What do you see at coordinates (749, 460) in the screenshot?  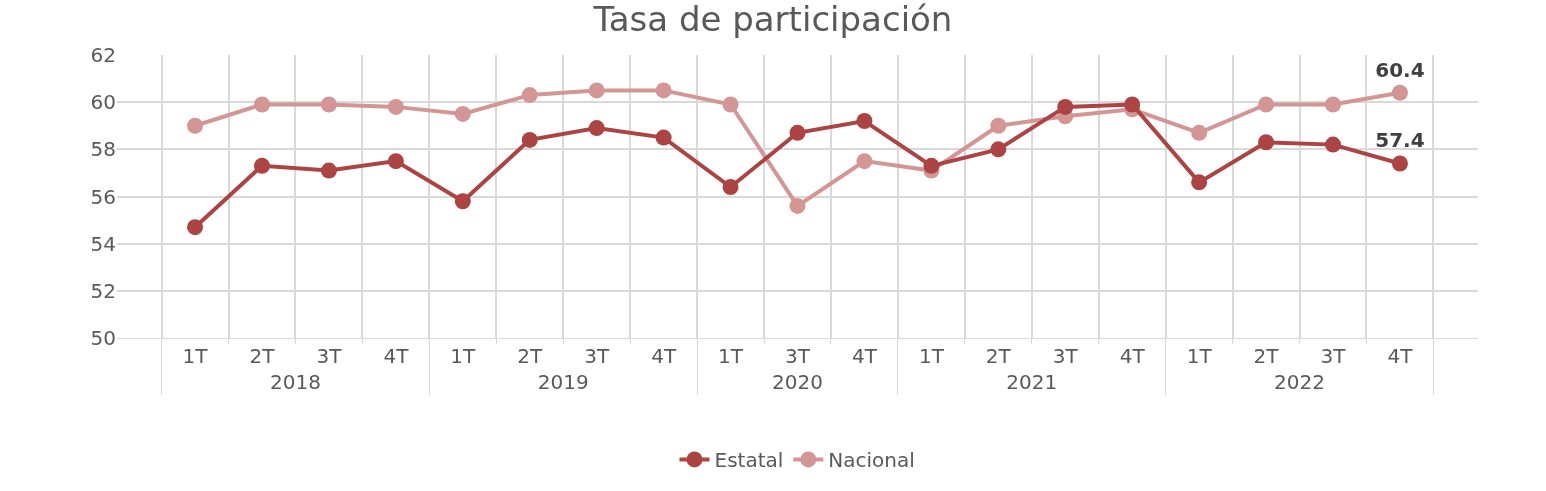 I see `legend-label: Estatal` at bounding box center [749, 460].